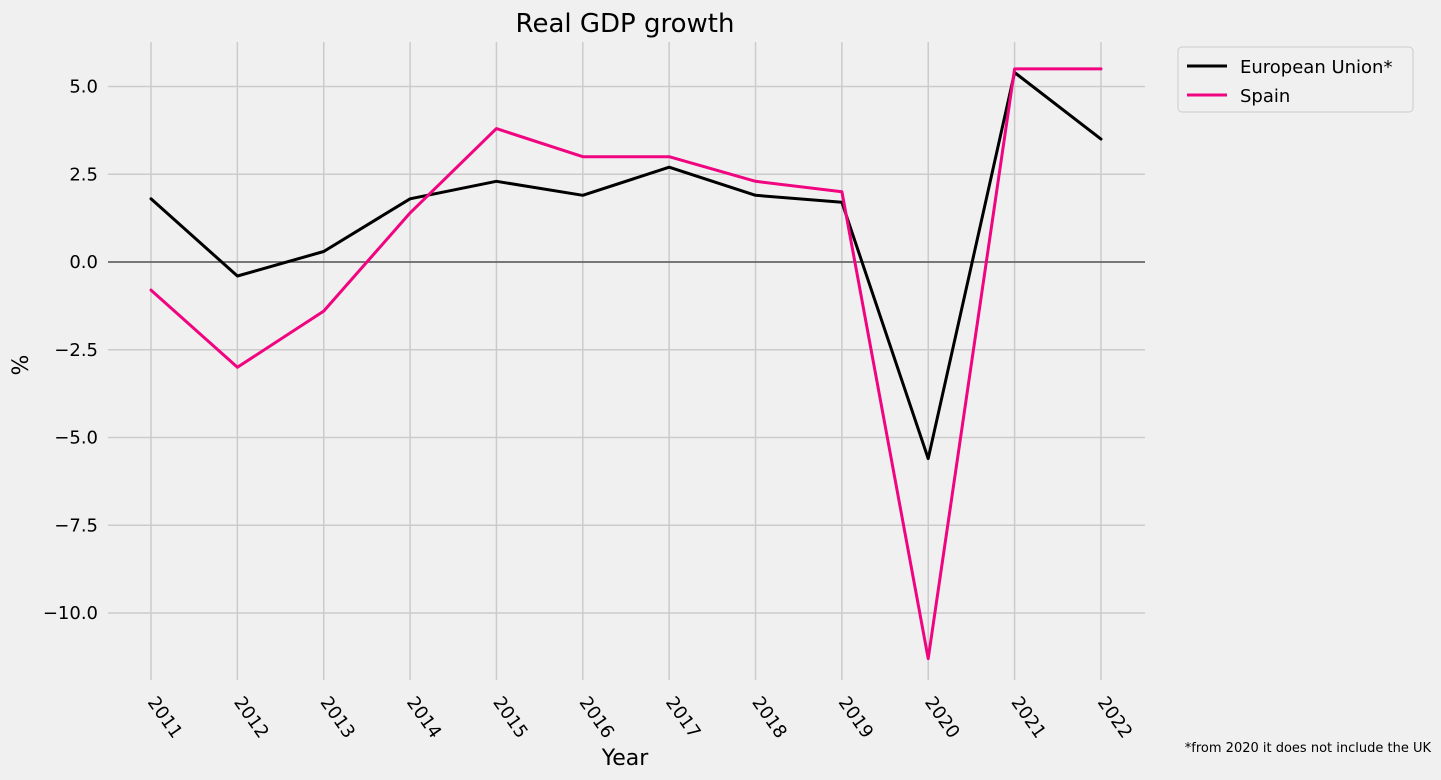  I want to click on legend: European Union* Spain, so click(1295, 79).